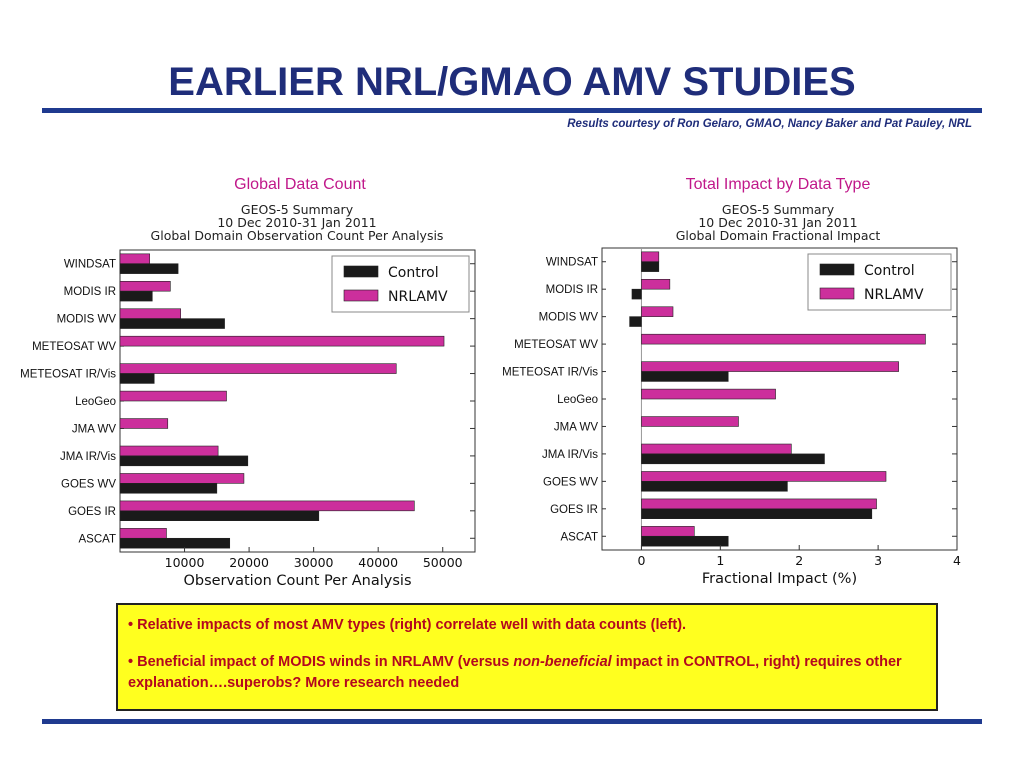 Image resolution: width=1024 pixels, height=768 pixels. Describe the element at coordinates (300, 184) in the screenshot. I see `left-chart-heading: Global Data Count` at that location.